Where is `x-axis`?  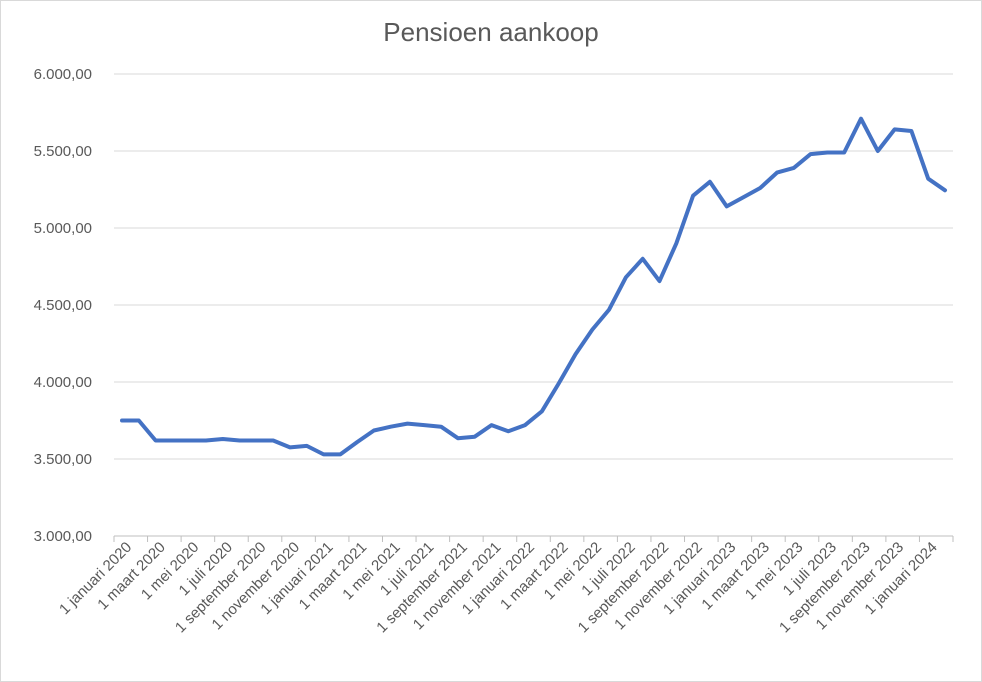 x-axis is located at coordinates (533, 538).